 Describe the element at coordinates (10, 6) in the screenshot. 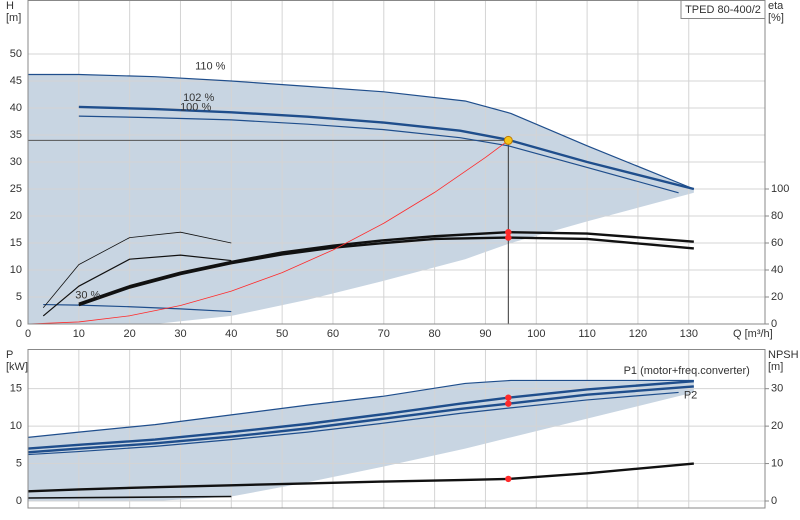

I see `y-axis-label: H` at that location.